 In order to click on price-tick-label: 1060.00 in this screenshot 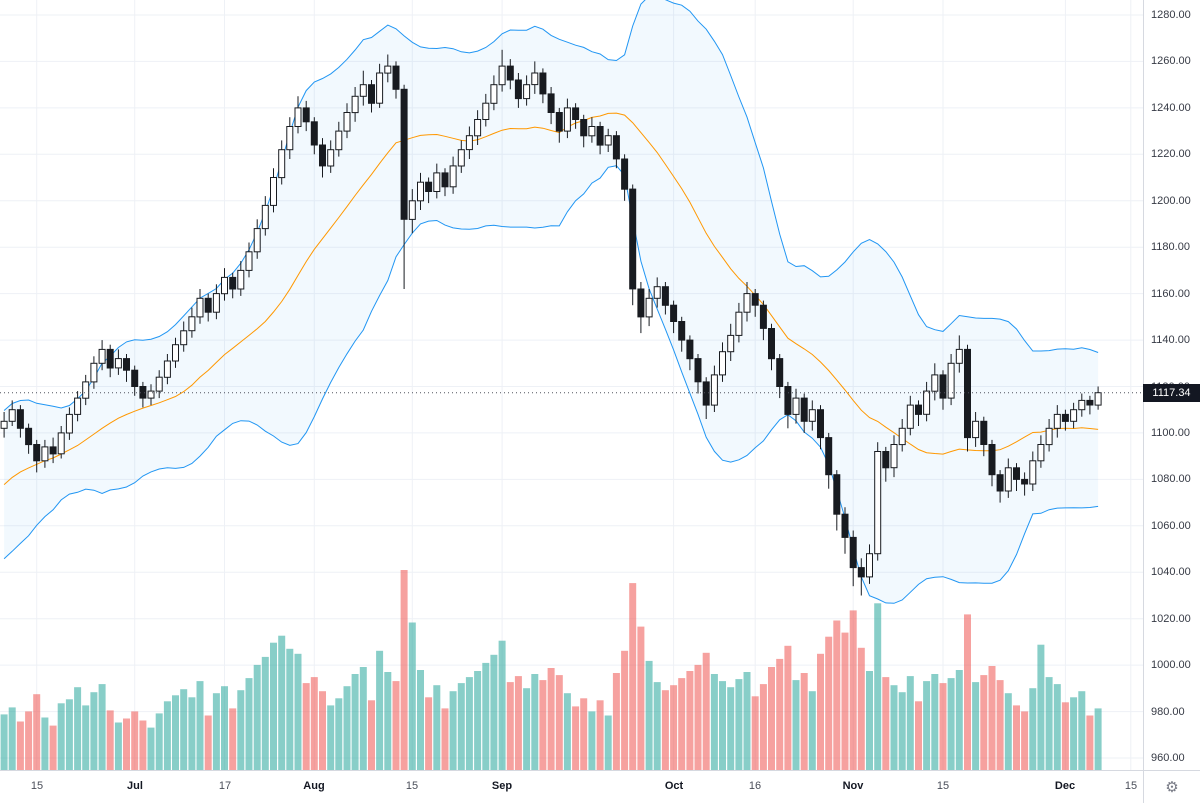, I will do `click(1171, 526)`.